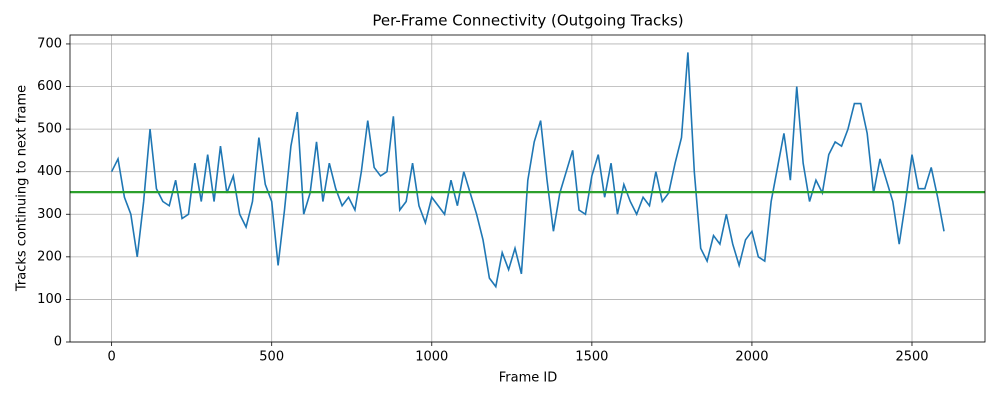 Image resolution: width=1000 pixels, height=400 pixels. Describe the element at coordinates (49, 299) in the screenshot. I see `y-tick-label: 100` at that location.